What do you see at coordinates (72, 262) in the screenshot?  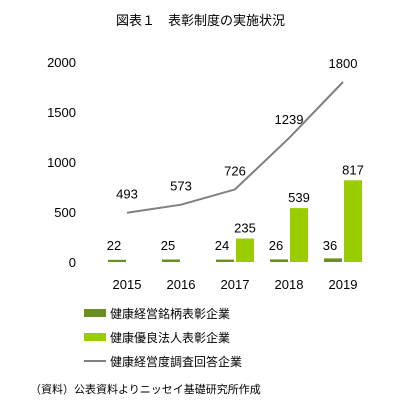 I see `y-tick-label: 0` at bounding box center [72, 262].